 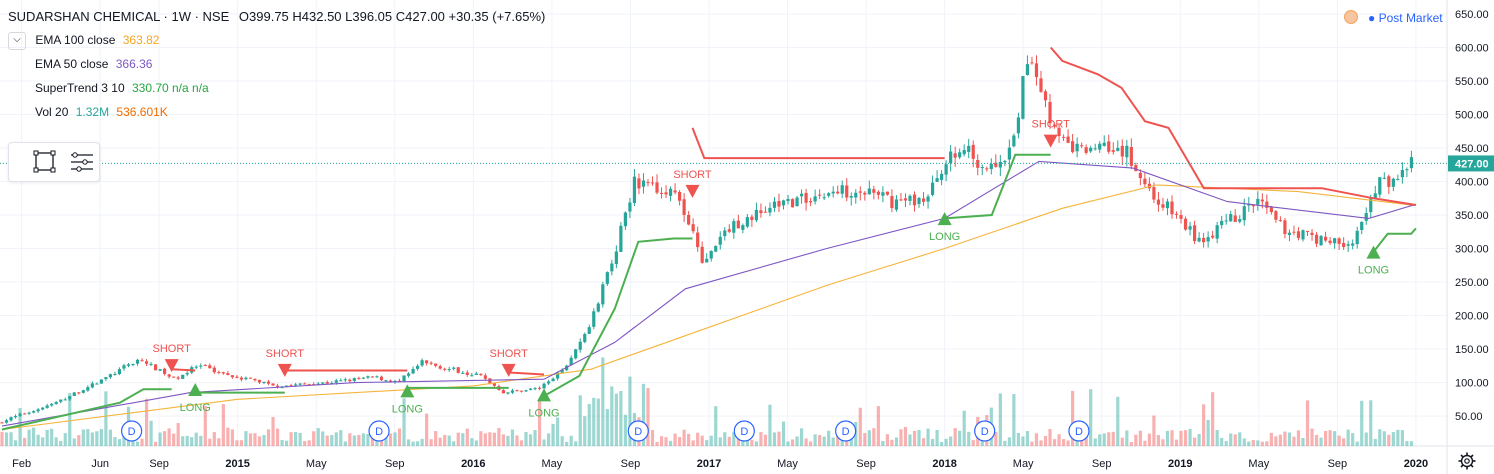 I want to click on symbol-title: SUDARSHAN CHEMICAL · 1W · NSE, so click(x=119, y=16).